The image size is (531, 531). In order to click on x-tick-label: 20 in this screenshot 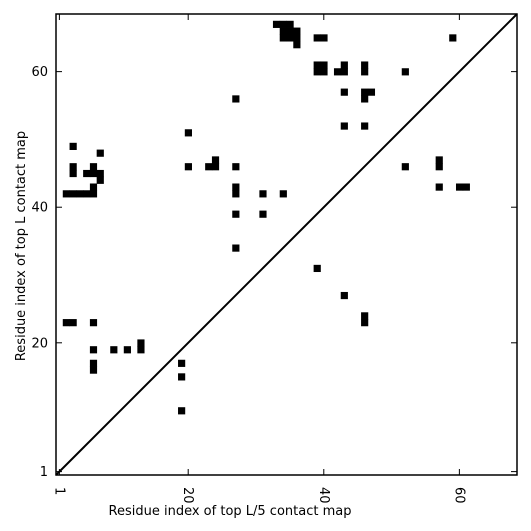, I will do `click(187, 495)`.